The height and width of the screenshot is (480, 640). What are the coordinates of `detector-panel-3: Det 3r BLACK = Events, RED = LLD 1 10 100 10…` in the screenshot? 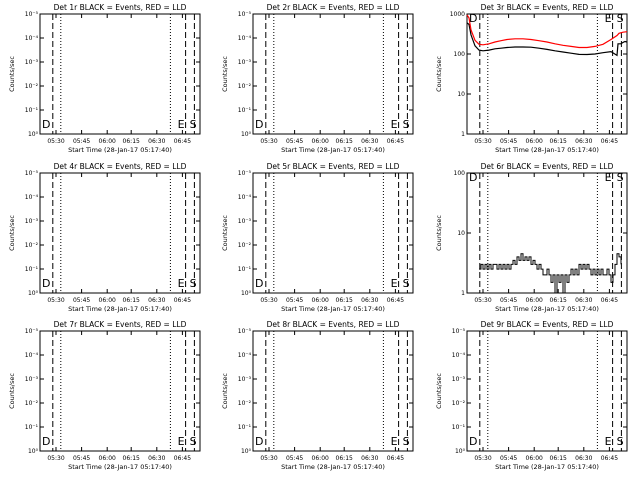 It's located at (531, 78).